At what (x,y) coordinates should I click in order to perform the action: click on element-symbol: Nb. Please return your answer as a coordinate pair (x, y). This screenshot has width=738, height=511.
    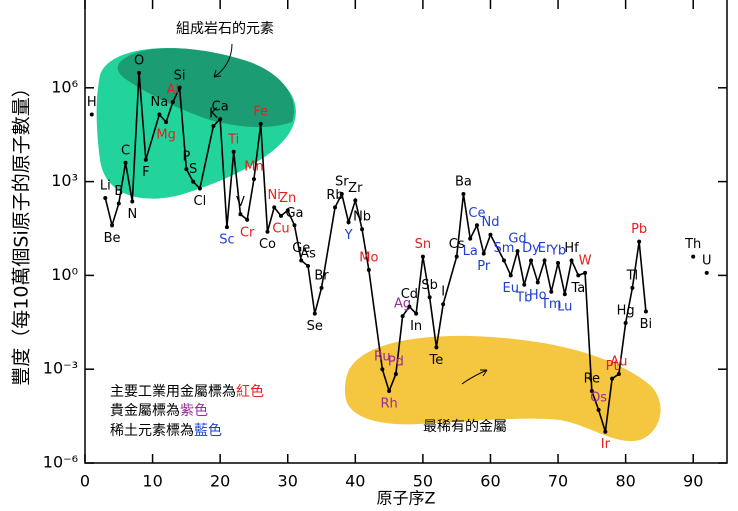
    Looking at the image, I should click on (362, 217).